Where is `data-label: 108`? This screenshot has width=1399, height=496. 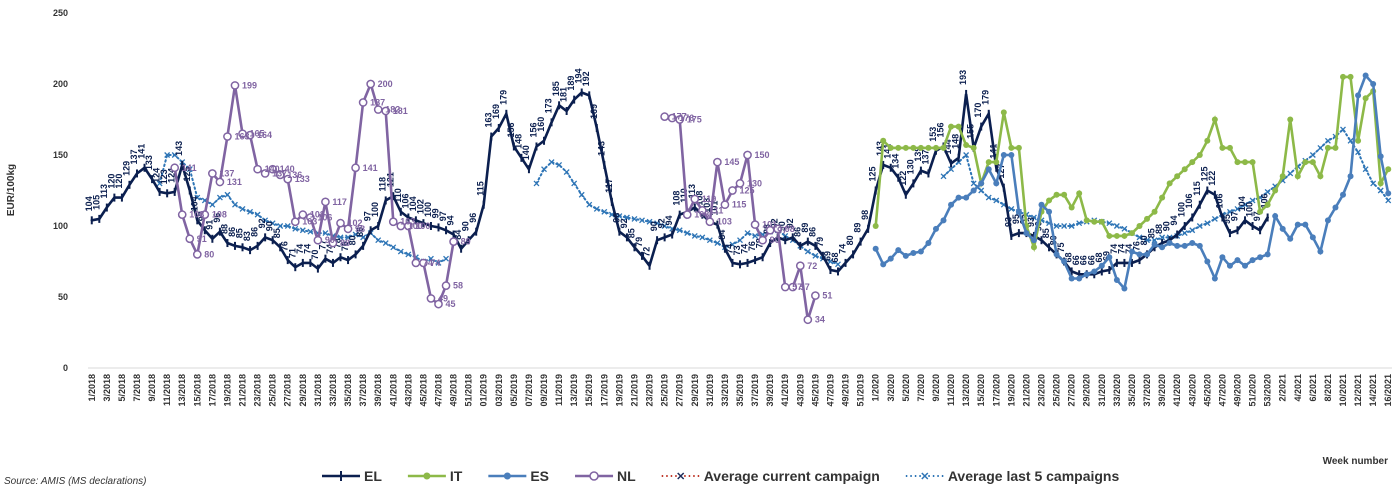
data-label: 108 is located at coordinates (317, 215).